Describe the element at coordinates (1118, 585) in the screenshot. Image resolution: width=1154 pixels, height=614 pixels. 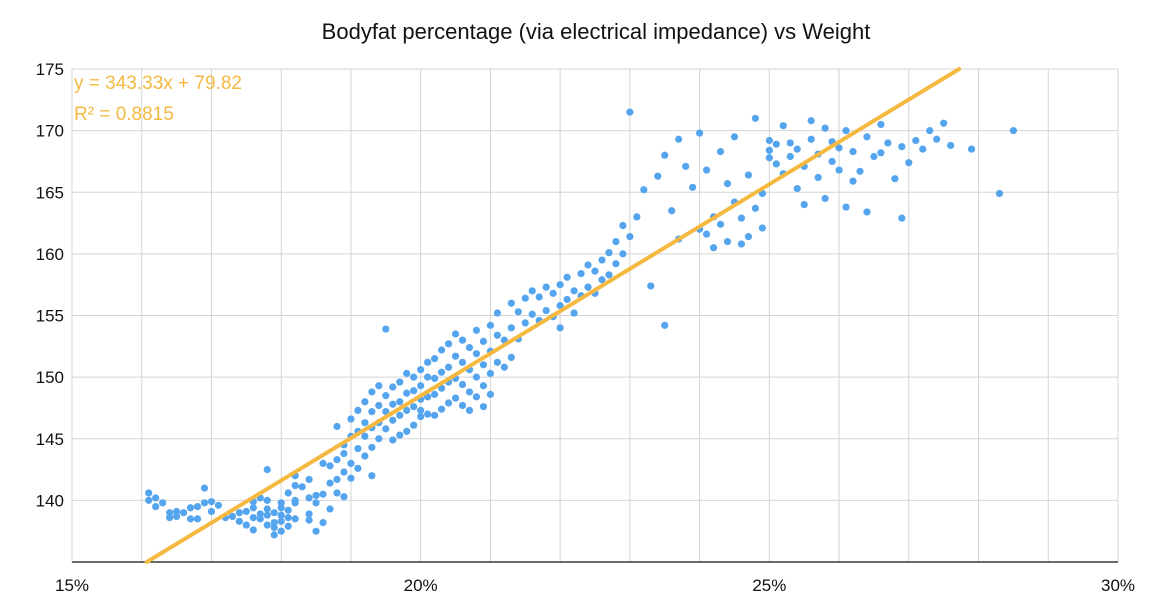
I see `x-tick-label: 30%` at that location.